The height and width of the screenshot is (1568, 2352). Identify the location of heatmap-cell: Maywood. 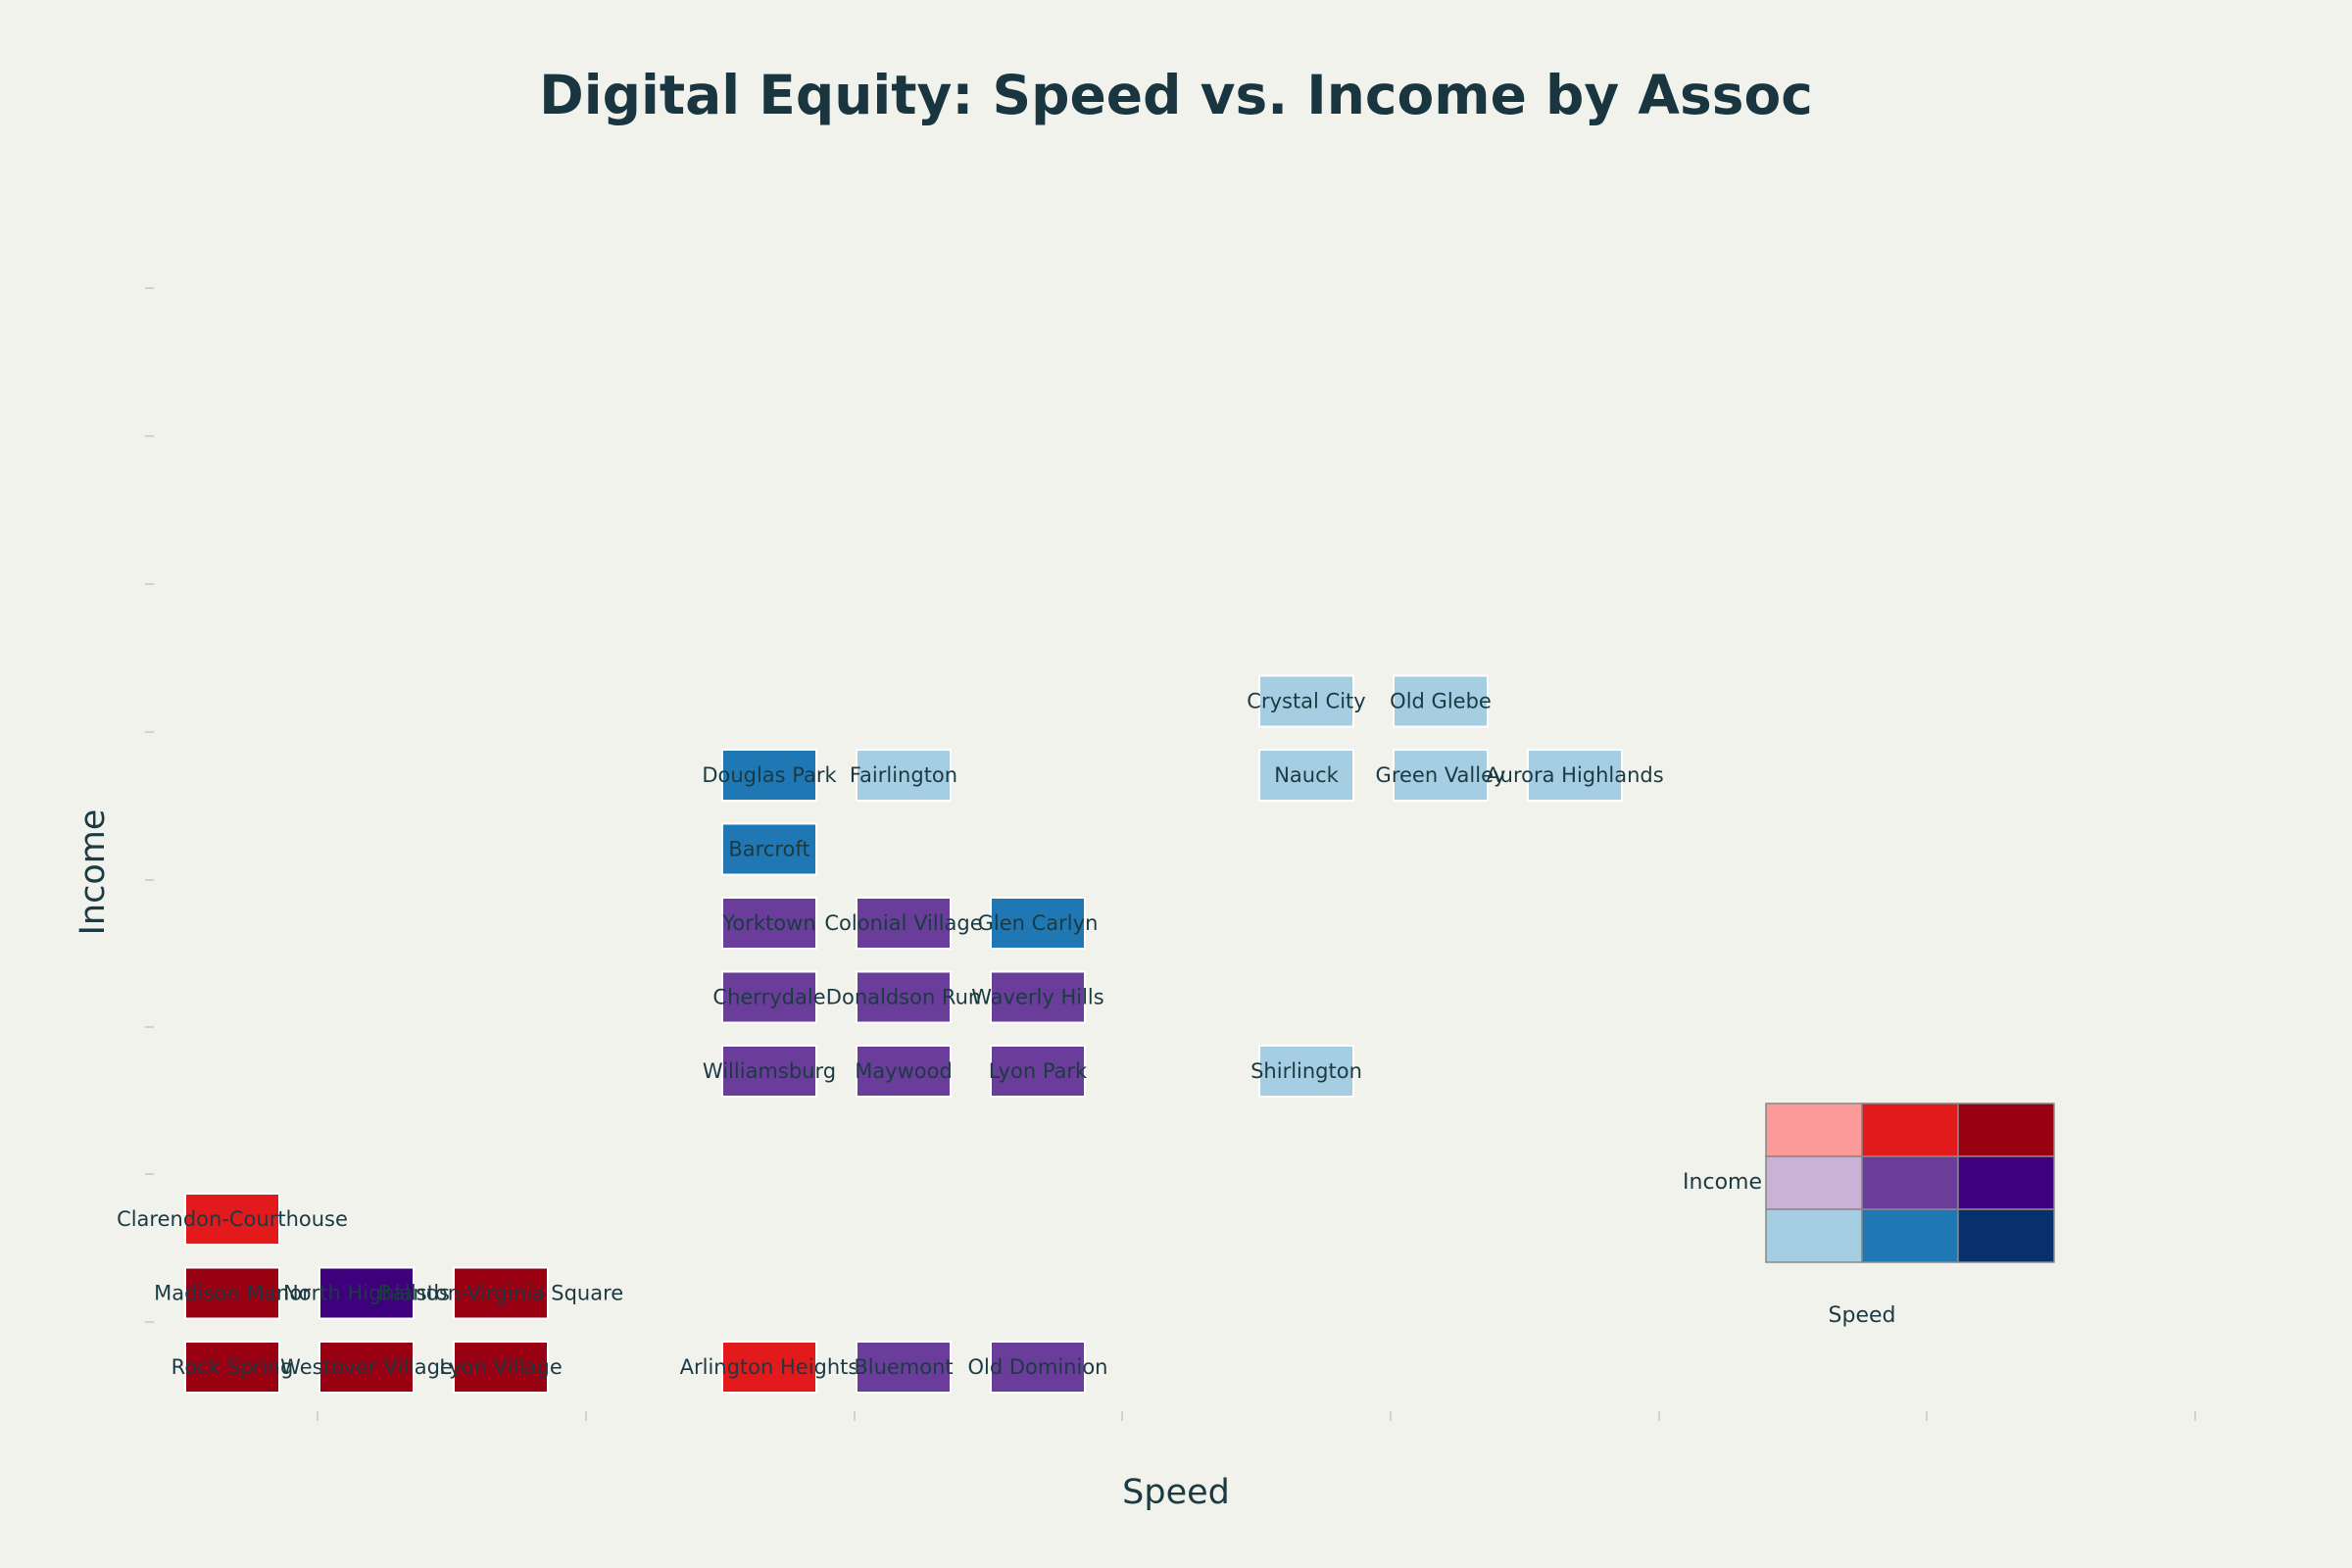
(904, 1071).